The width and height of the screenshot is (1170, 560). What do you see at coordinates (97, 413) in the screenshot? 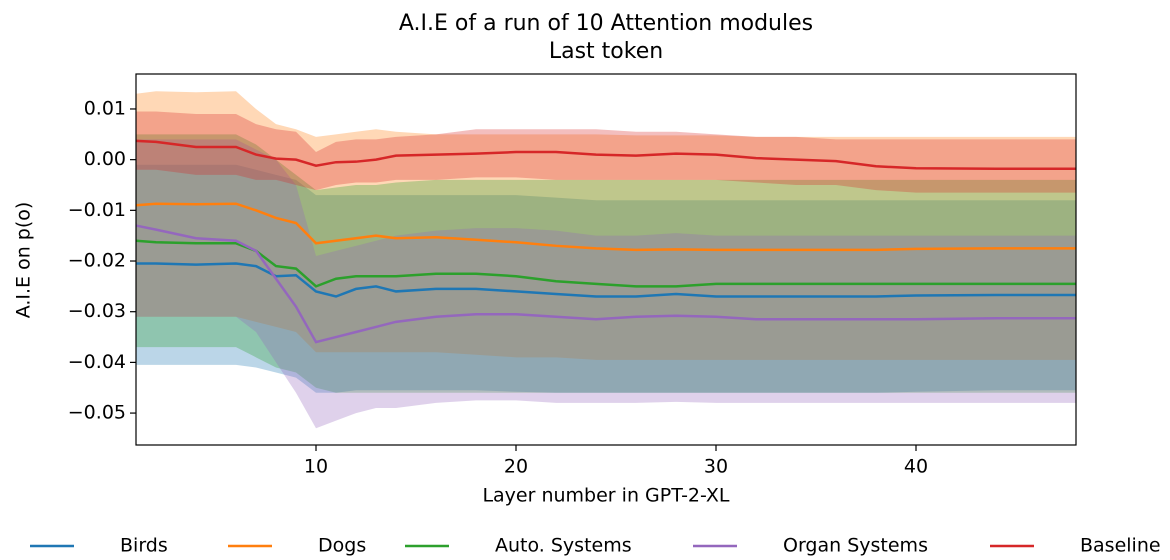
I see `y-tick-label: −0.05` at bounding box center [97, 413].